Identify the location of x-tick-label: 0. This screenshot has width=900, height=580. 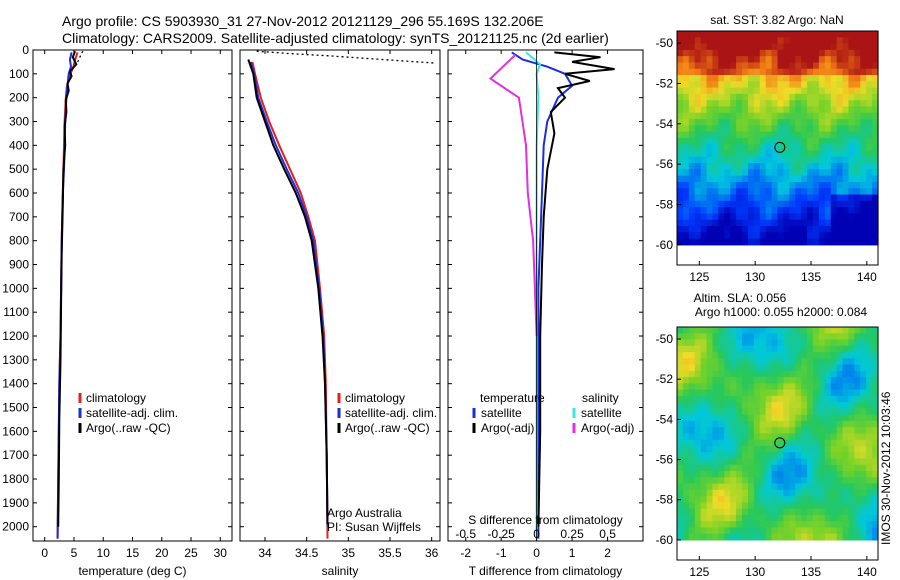
(44, 553).